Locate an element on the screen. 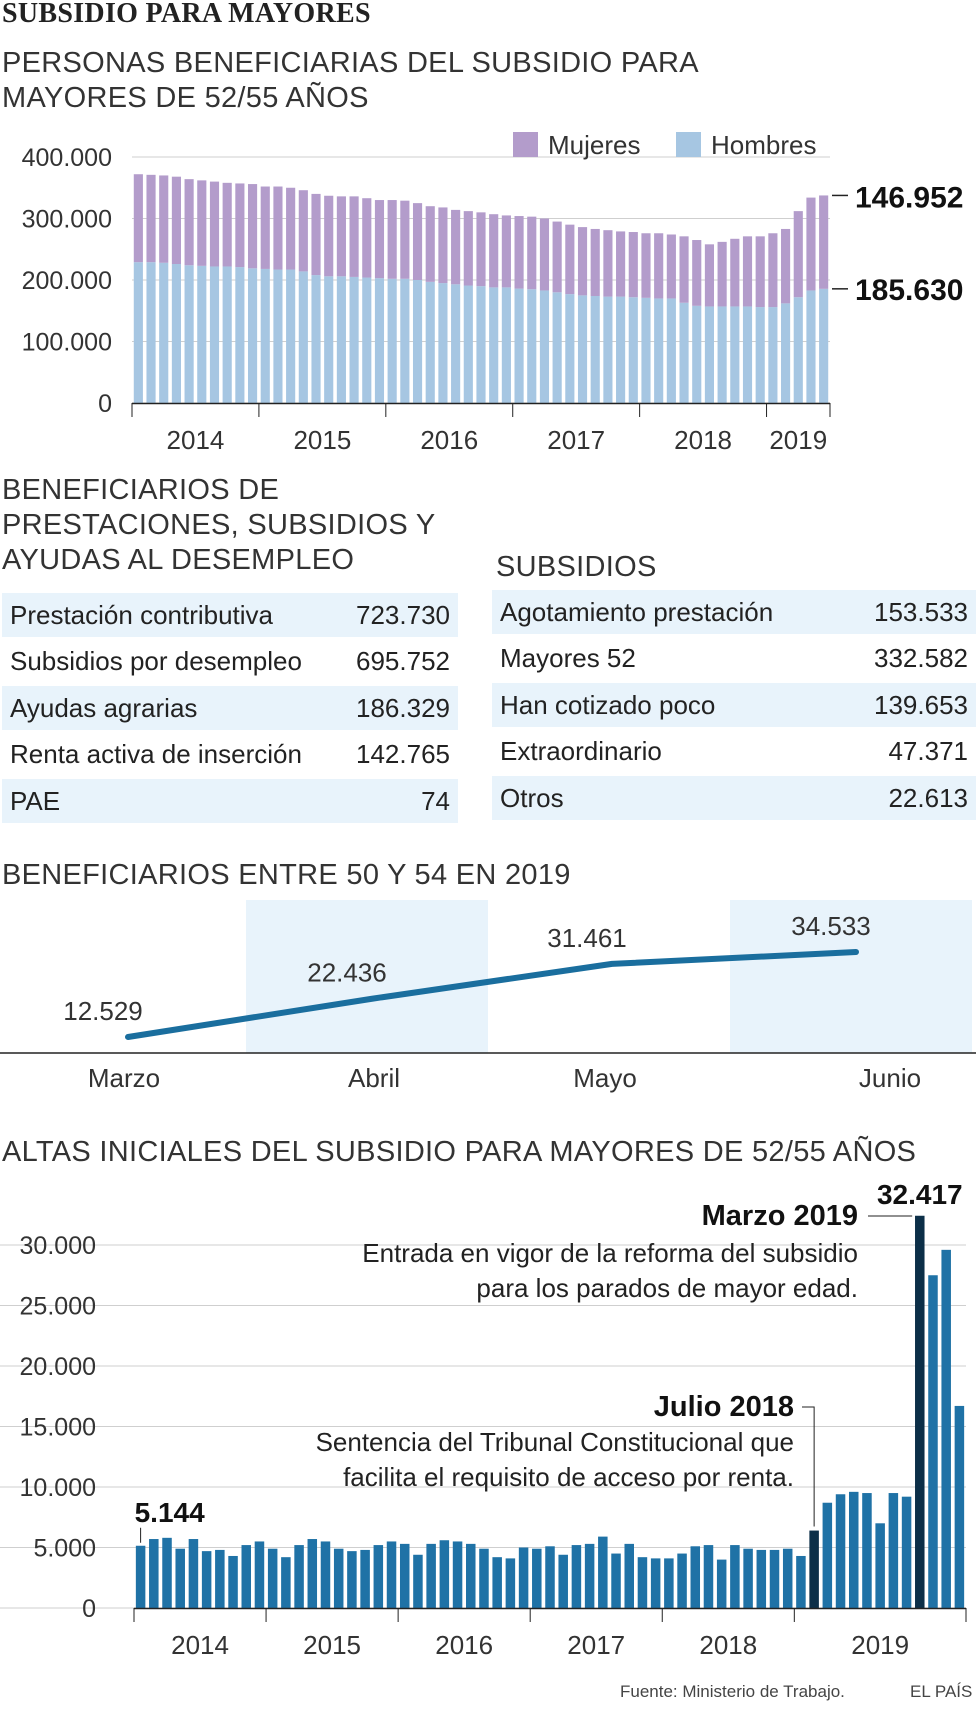 This screenshot has width=980, height=1712. x-year-label: 2014 is located at coordinates (200, 1645).